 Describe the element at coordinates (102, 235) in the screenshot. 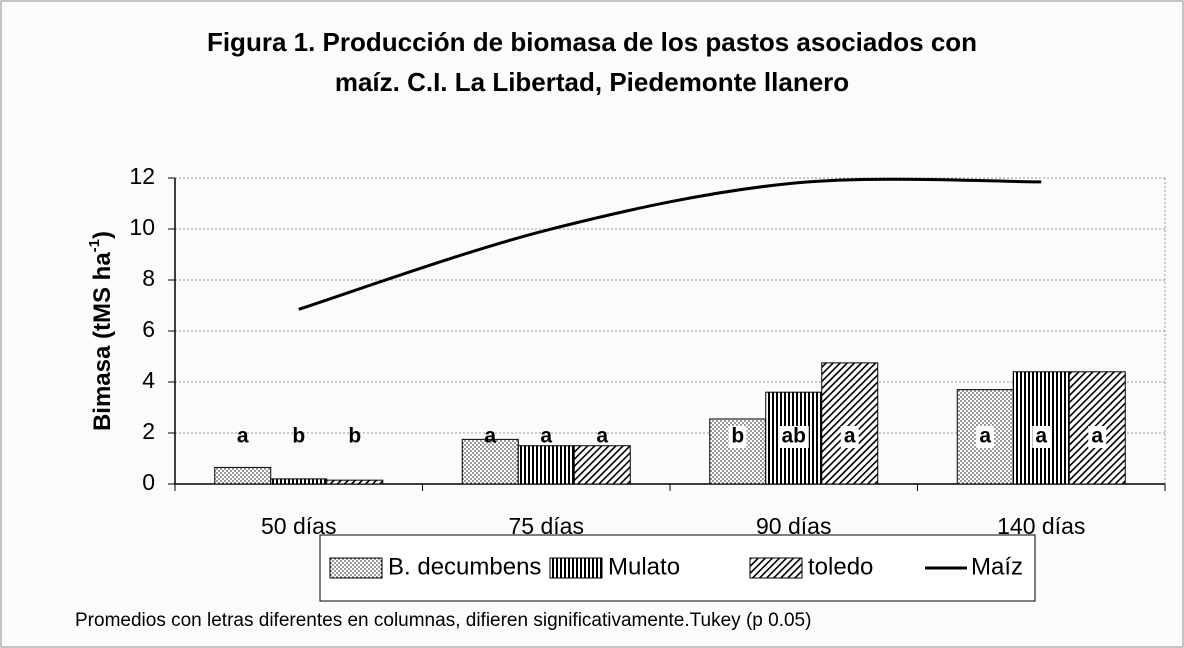

I see `y-axis-label-end: )` at that location.